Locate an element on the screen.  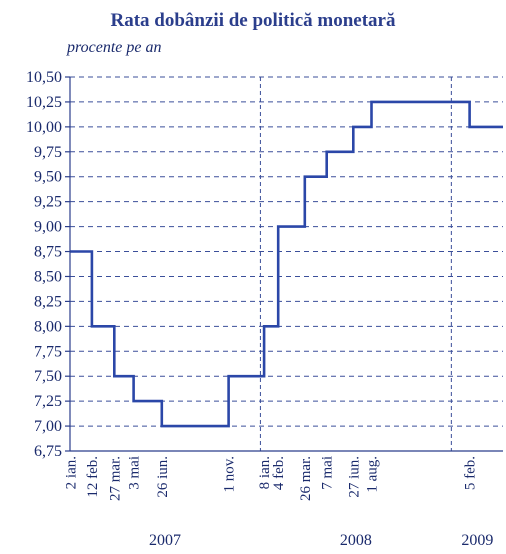
x-date-label: 4 feb. is located at coordinates (279, 473).